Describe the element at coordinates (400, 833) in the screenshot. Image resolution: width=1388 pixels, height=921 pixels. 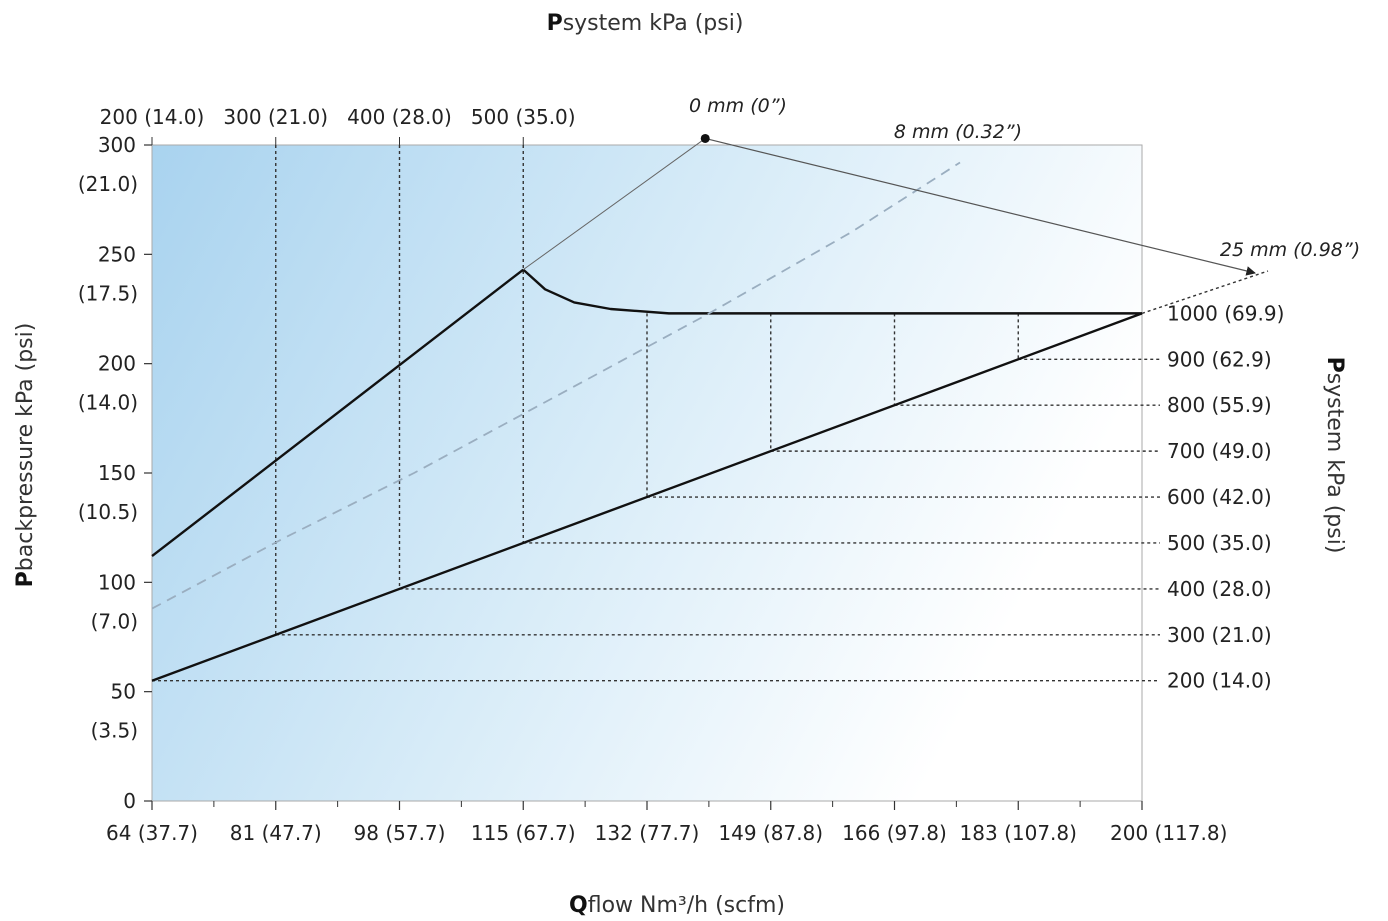
I see `x-tick-label: 98 (57.7)` at that location.